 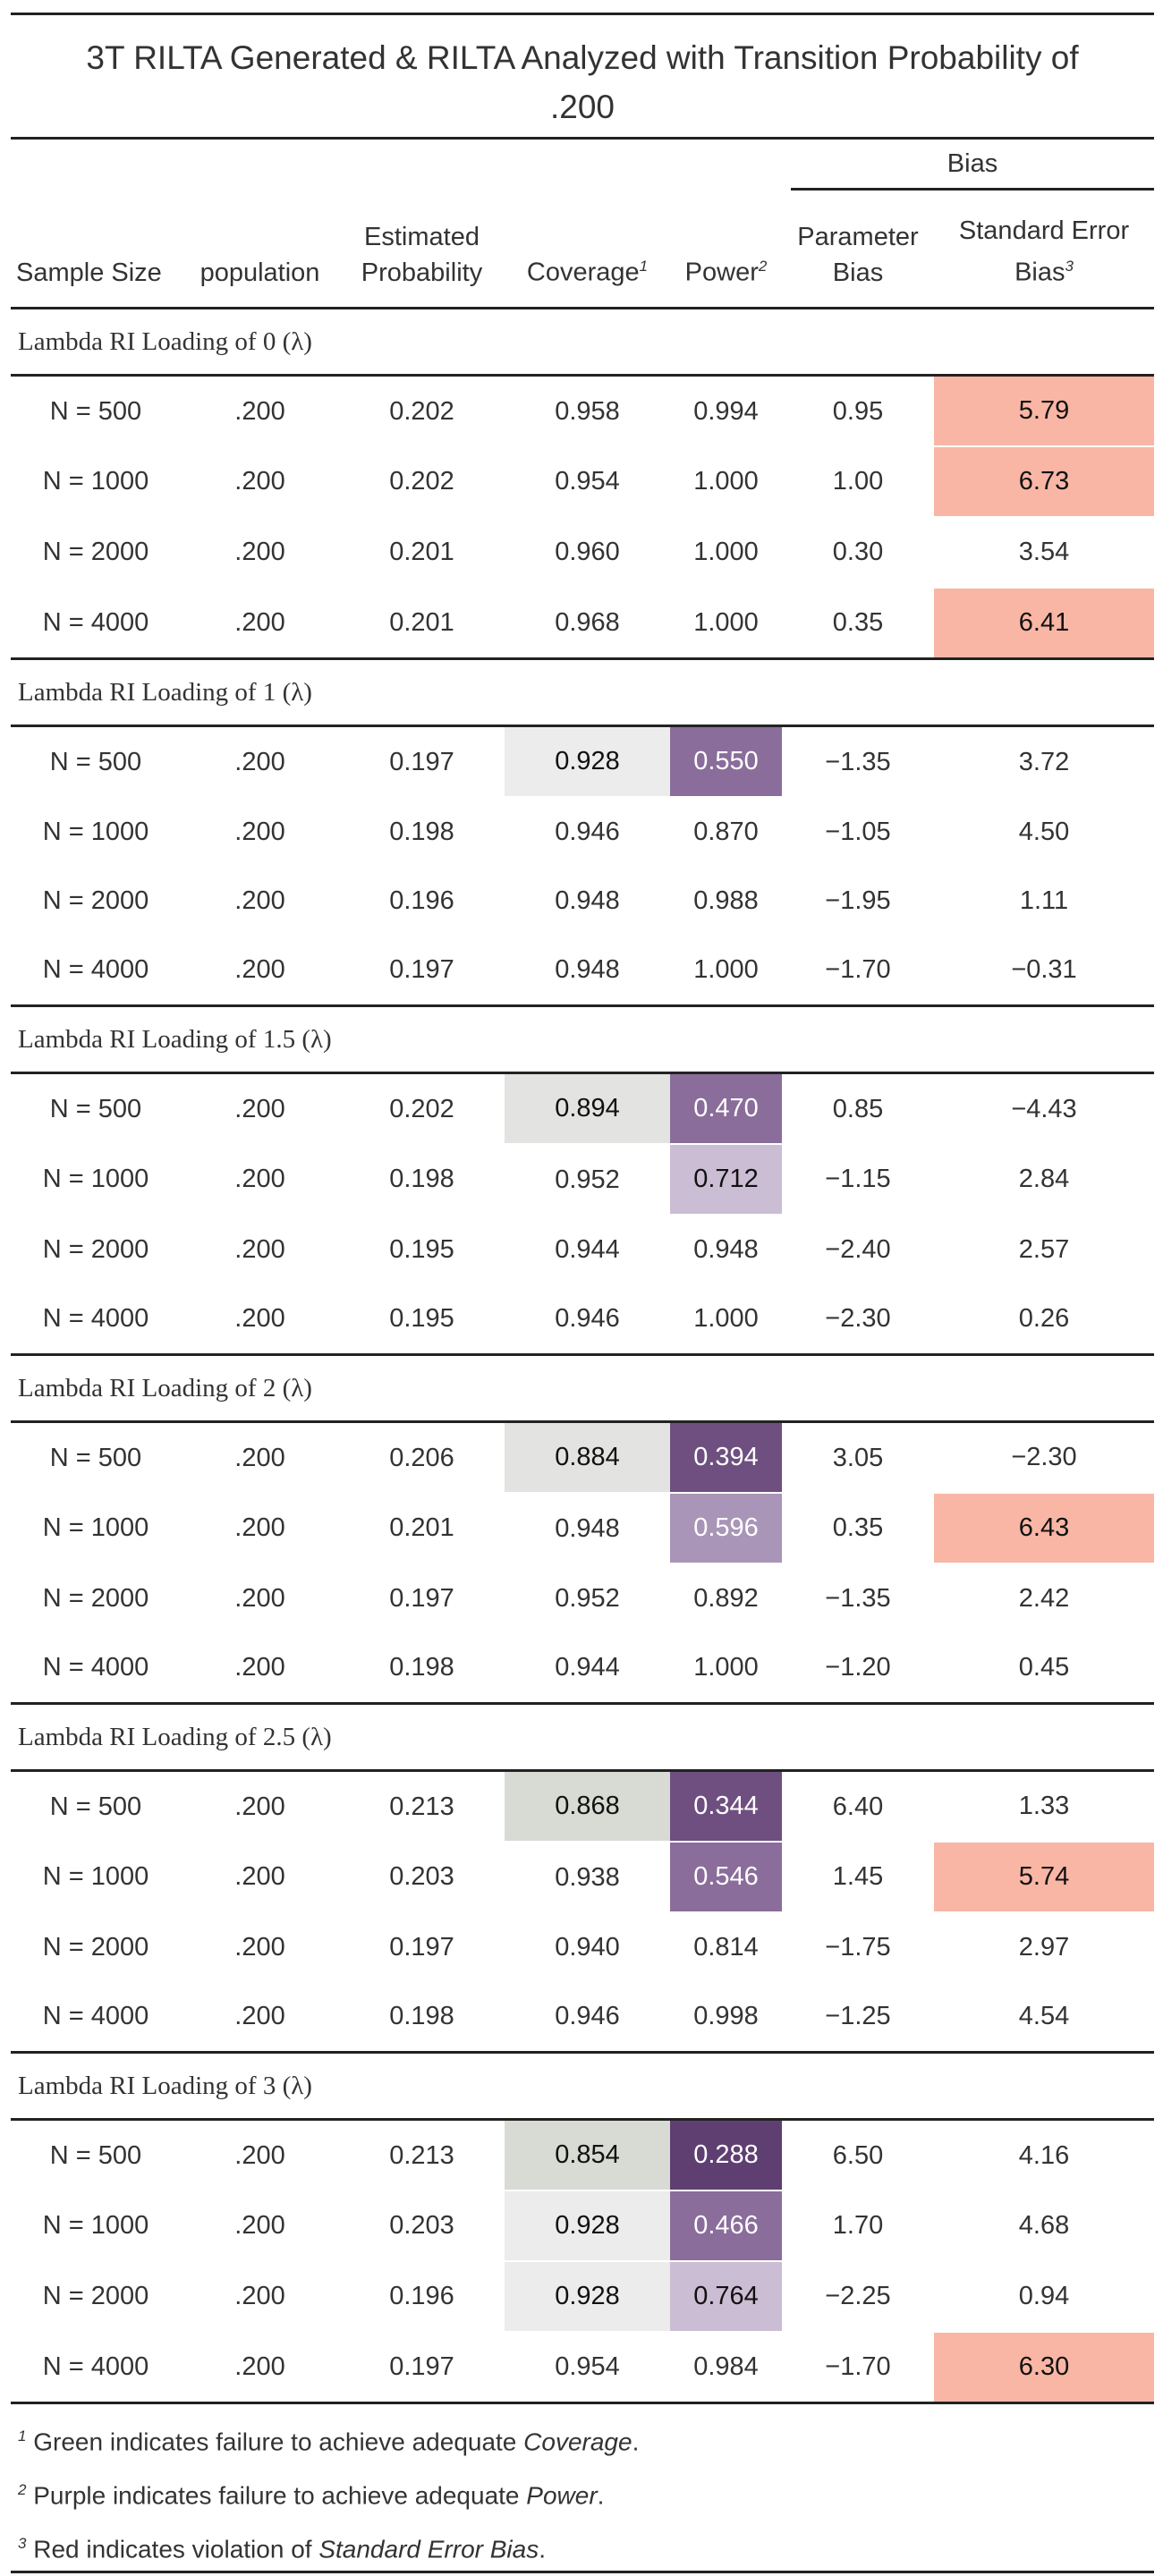 What do you see at coordinates (726, 250) in the screenshot?
I see `header-power: Power2` at bounding box center [726, 250].